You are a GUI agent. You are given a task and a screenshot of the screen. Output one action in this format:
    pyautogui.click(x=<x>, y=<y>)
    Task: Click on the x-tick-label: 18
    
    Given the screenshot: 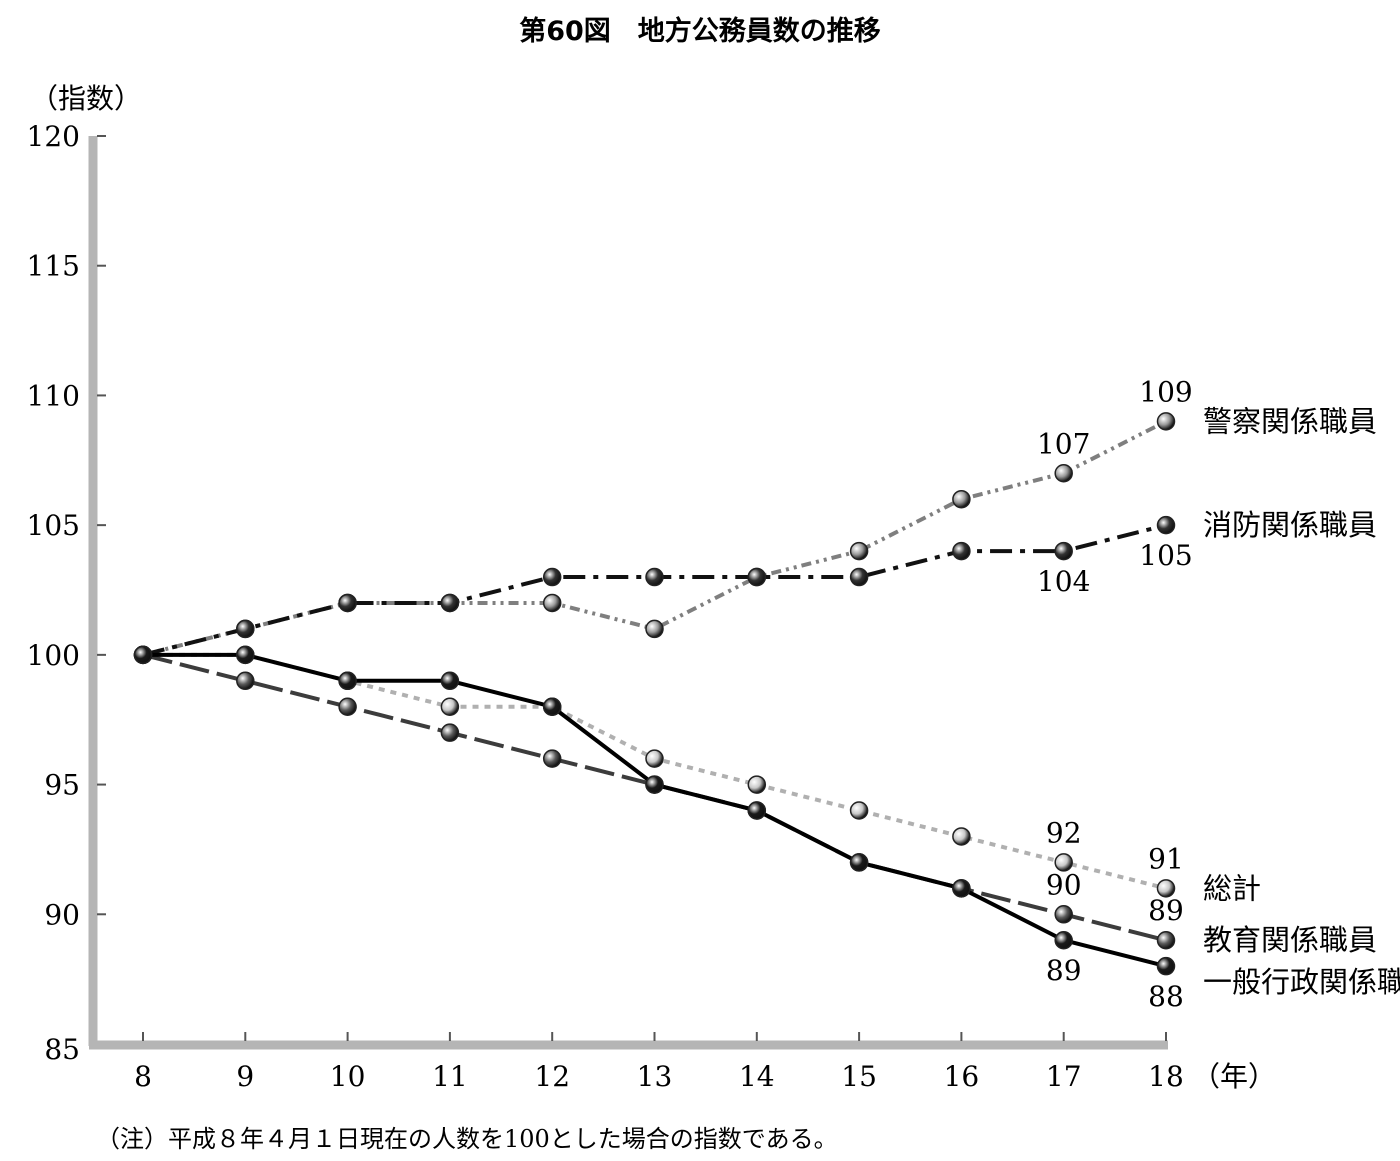 What is the action you would take?
    pyautogui.click(x=1166, y=1076)
    